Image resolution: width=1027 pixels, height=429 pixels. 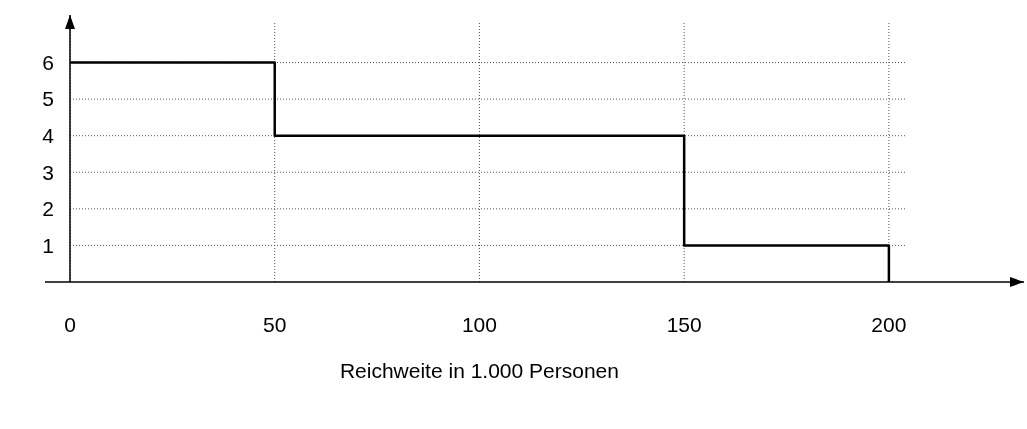 What do you see at coordinates (479, 370) in the screenshot?
I see `x-axis-title: Reichweite in 1.000 Personen` at bounding box center [479, 370].